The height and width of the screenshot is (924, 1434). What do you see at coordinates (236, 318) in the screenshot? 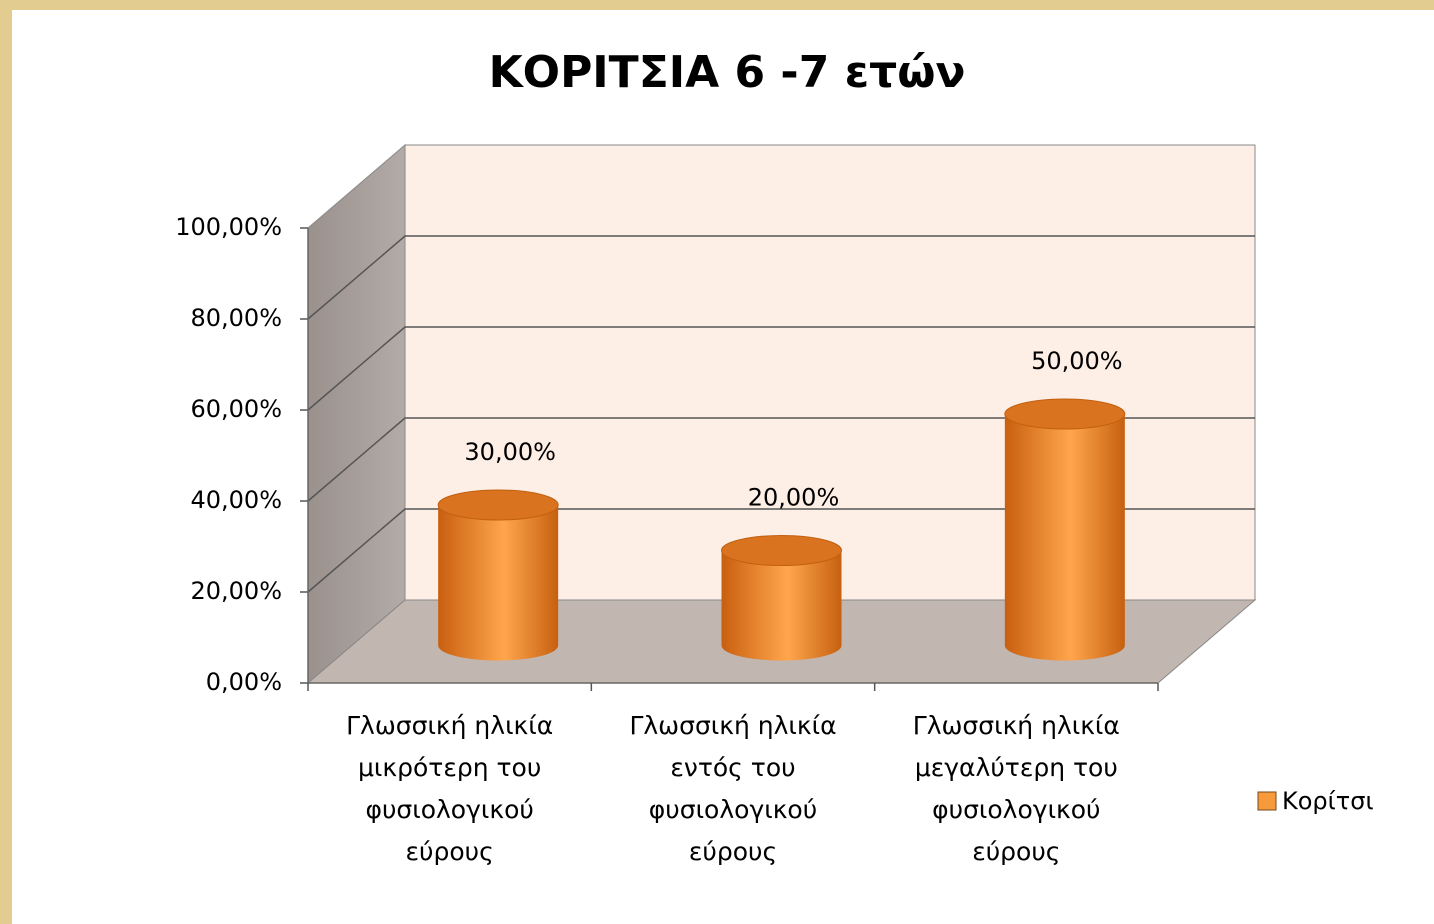
I see `y-tick-label: 80,00%` at bounding box center [236, 318].